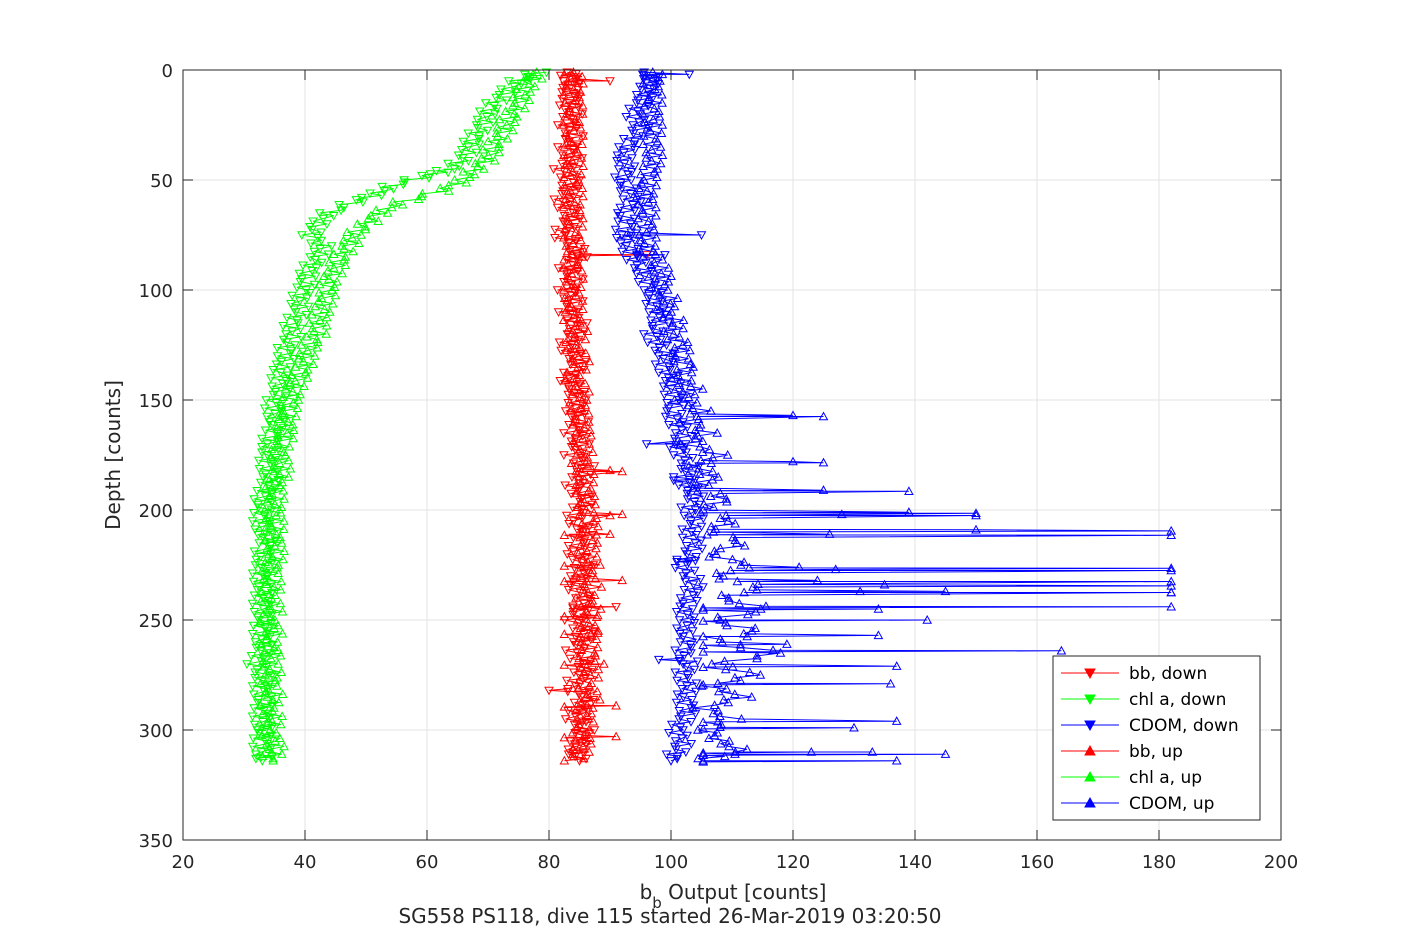 This screenshot has width=1417, height=945. I want to click on legend-entry-label: CDOM, down, so click(1184, 726).